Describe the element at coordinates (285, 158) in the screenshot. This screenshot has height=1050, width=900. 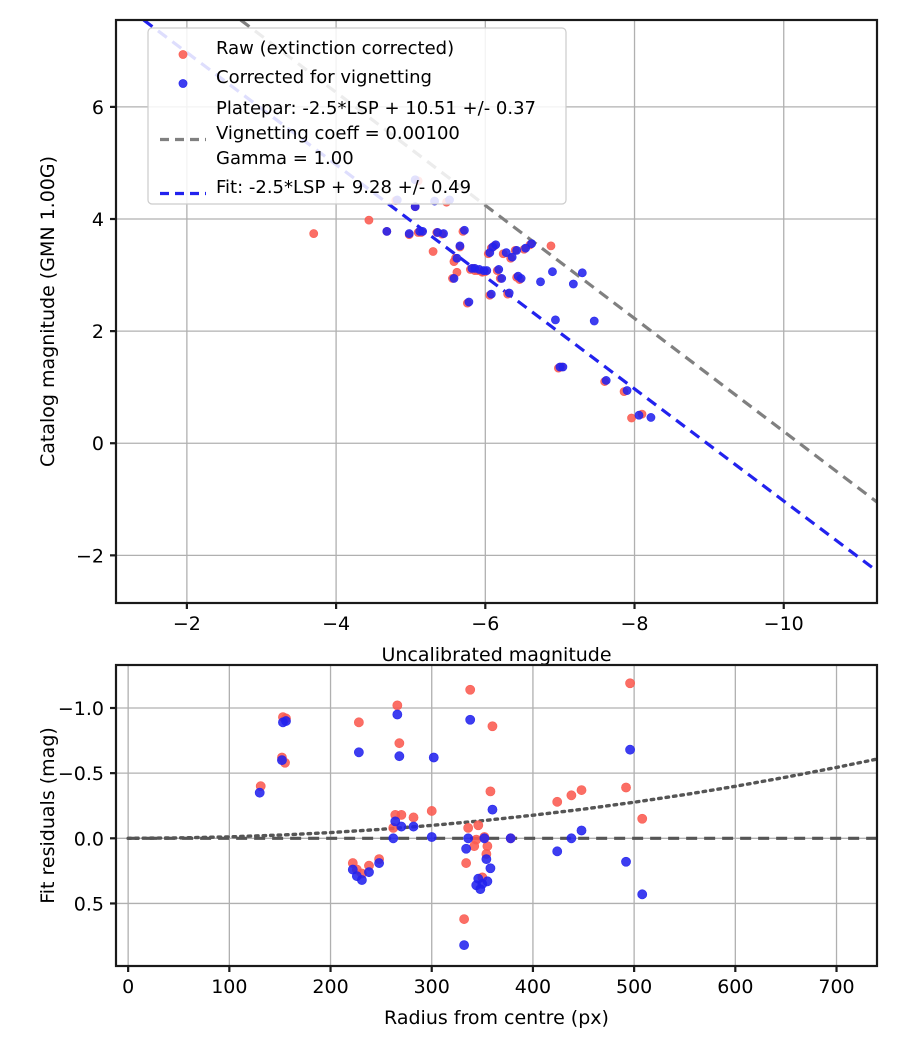
I see `legend-label: Gamma = 1.00` at that location.